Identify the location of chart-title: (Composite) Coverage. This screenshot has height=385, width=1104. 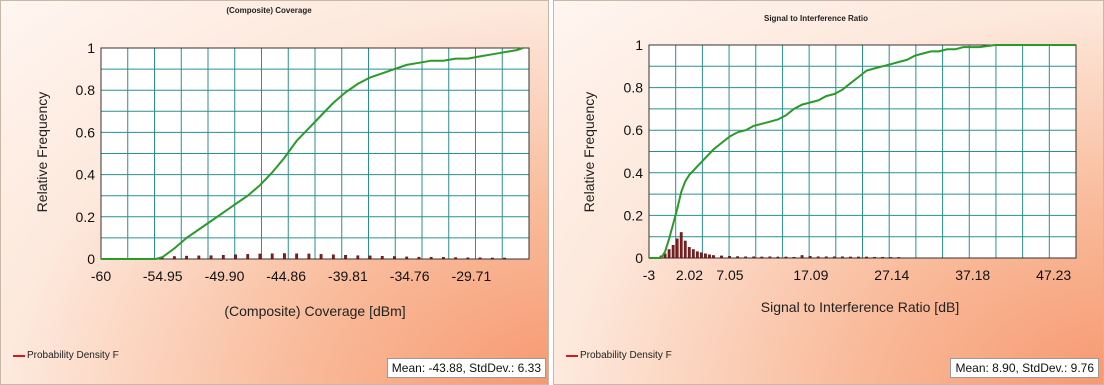
(269, 10).